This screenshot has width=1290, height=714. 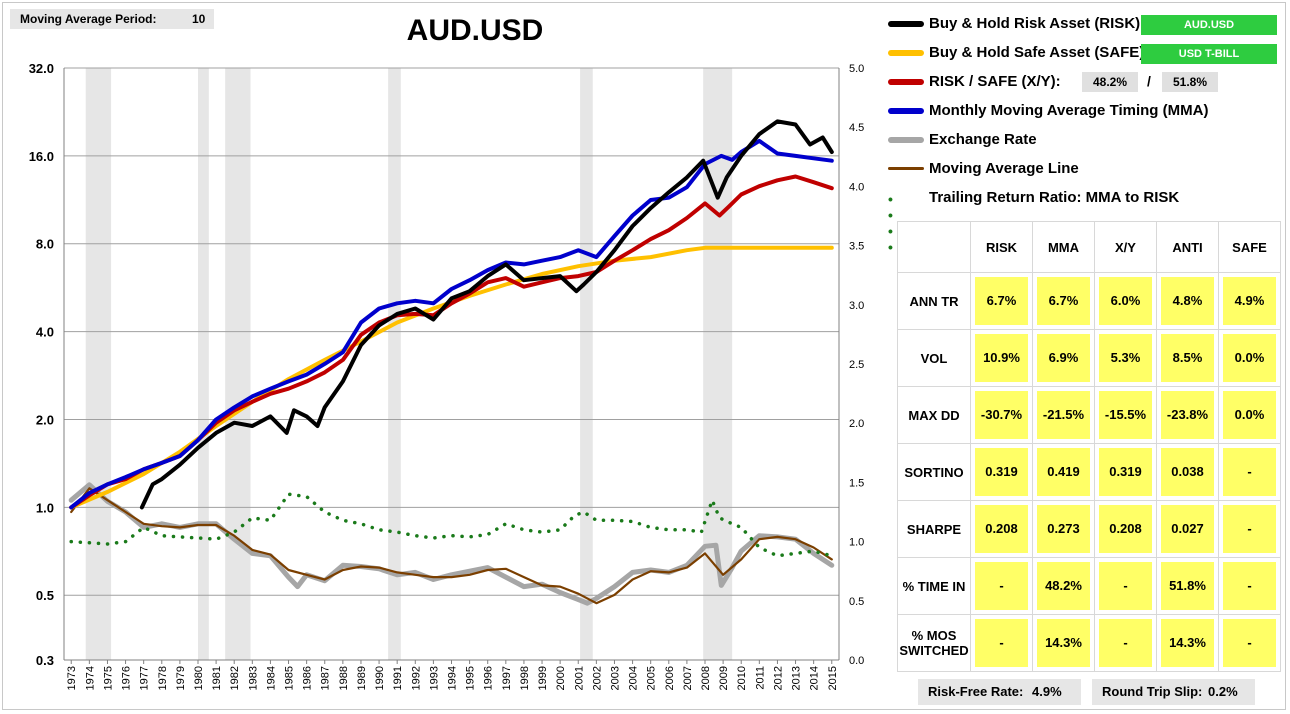 What do you see at coordinates (1001, 358) in the screenshot?
I see `stats-cell-value: 10.9%` at bounding box center [1001, 358].